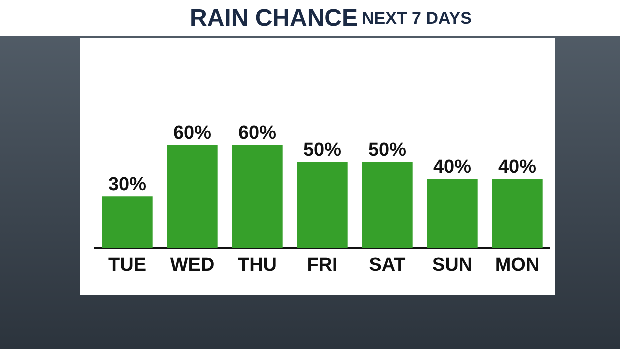 The width and height of the screenshot is (620, 349). What do you see at coordinates (258, 265) in the screenshot?
I see `x-tick-label: THU` at bounding box center [258, 265].